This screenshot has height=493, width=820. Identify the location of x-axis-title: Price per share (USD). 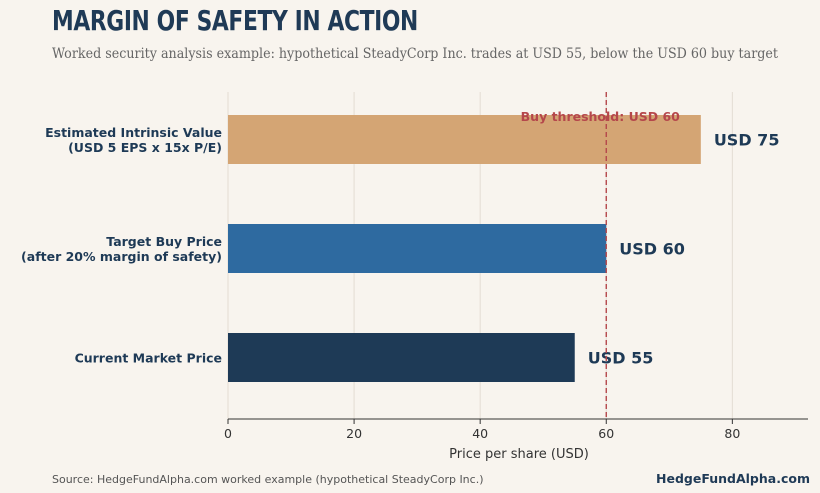
(519, 454).